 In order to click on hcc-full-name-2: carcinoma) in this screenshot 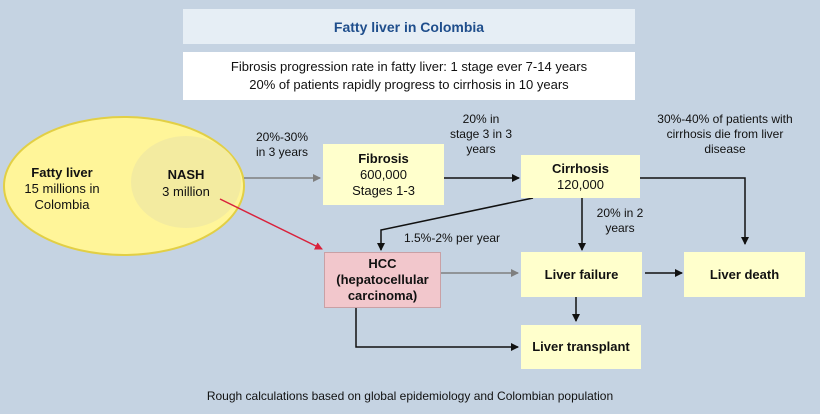, I will do `click(382, 295)`.